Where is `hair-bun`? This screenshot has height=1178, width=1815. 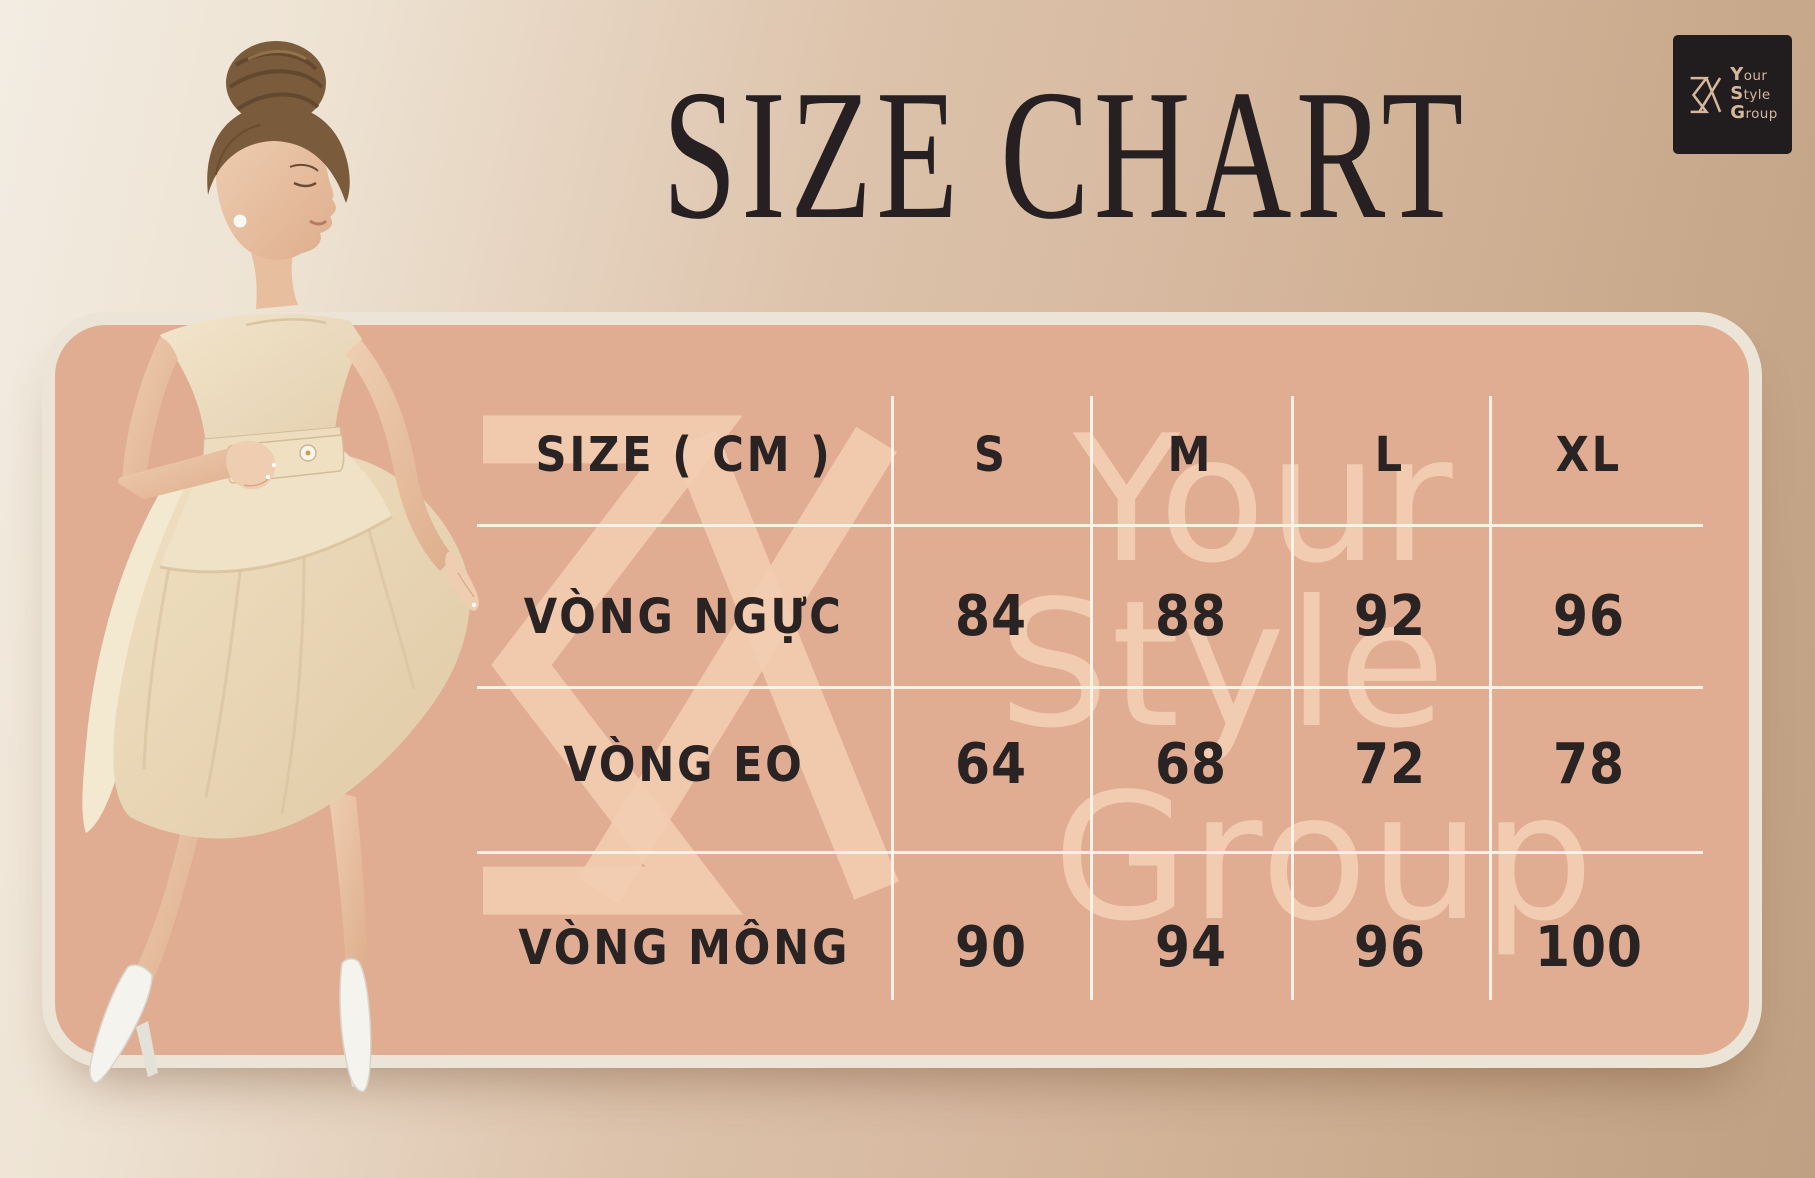 hair-bun is located at coordinates (276, 83).